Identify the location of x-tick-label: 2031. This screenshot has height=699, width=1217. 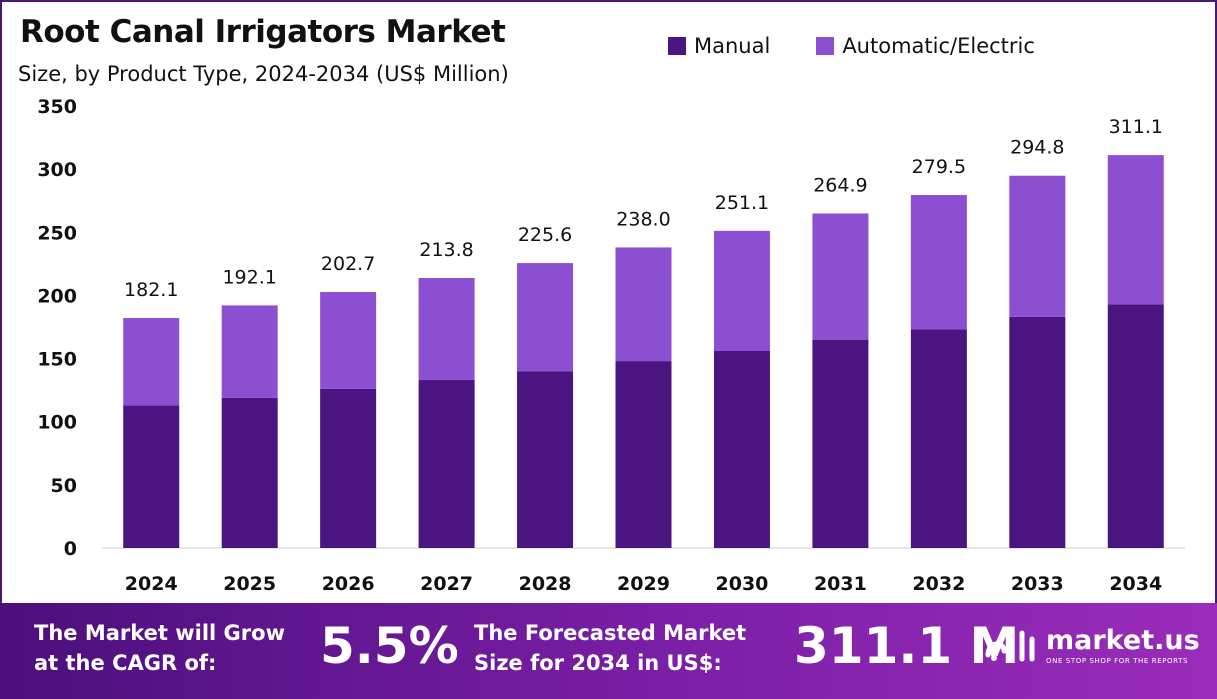
(840, 584).